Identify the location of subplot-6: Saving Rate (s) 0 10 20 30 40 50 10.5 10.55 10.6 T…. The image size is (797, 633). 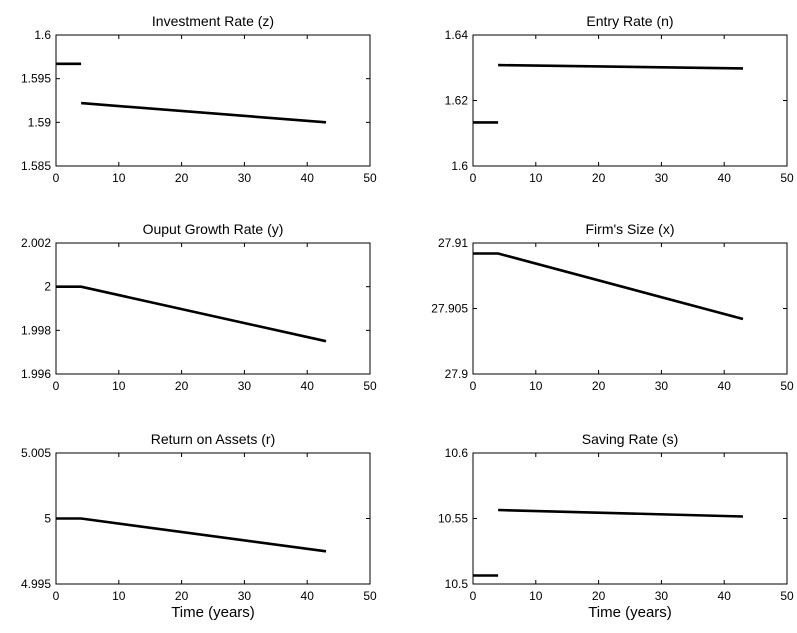
(616, 526).